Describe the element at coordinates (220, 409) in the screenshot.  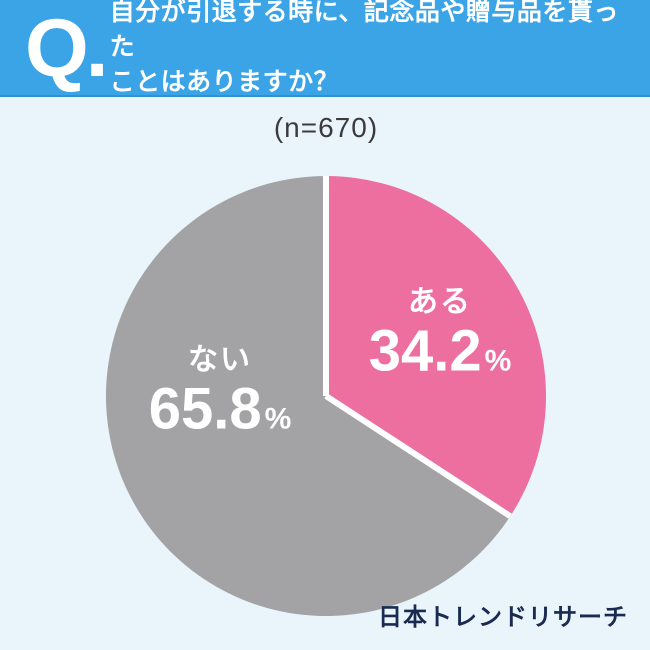
I see `slice-value: 65.8%` at that location.